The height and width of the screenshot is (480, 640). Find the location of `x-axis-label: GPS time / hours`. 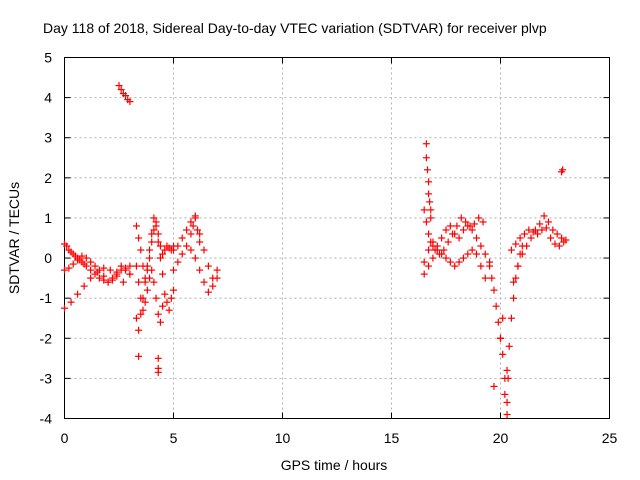

x-axis-label: GPS time / hours is located at coordinates (334, 465).